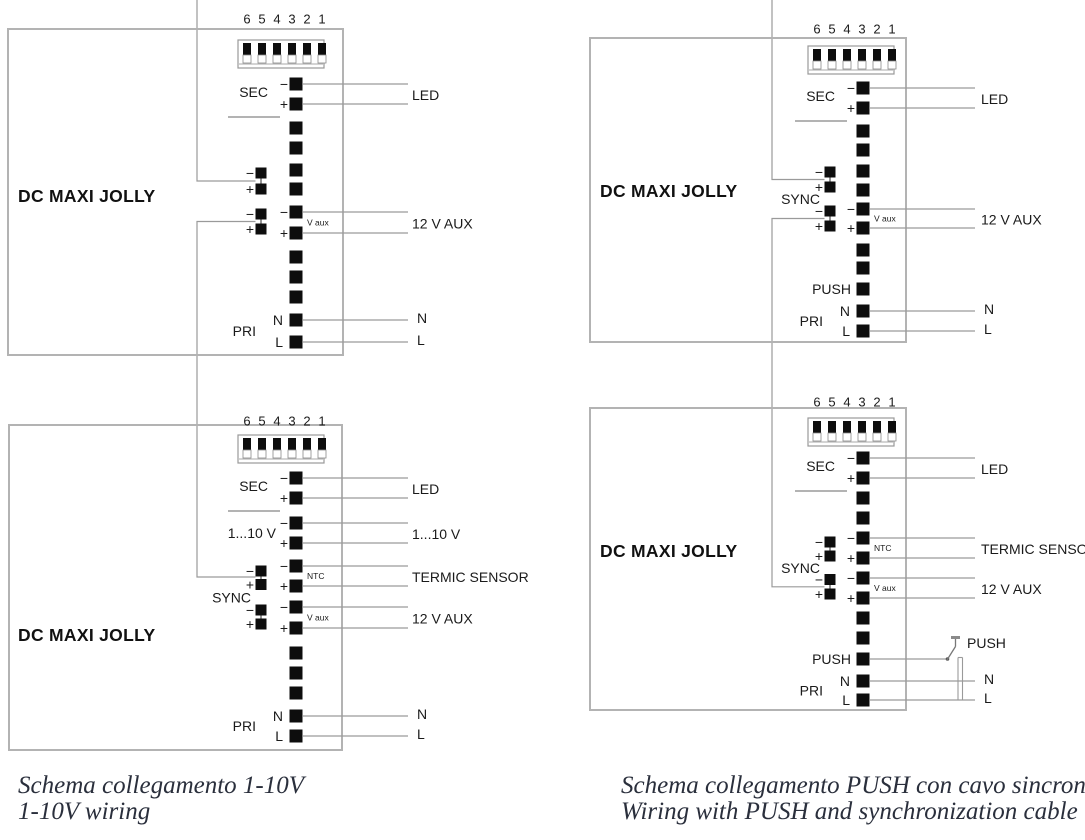 Image resolution: width=1085 pixels, height=840 pixels. Describe the element at coordinates (84, 811) in the screenshot. I see `caption-1-10v-english: 1-10V wiring` at that location.